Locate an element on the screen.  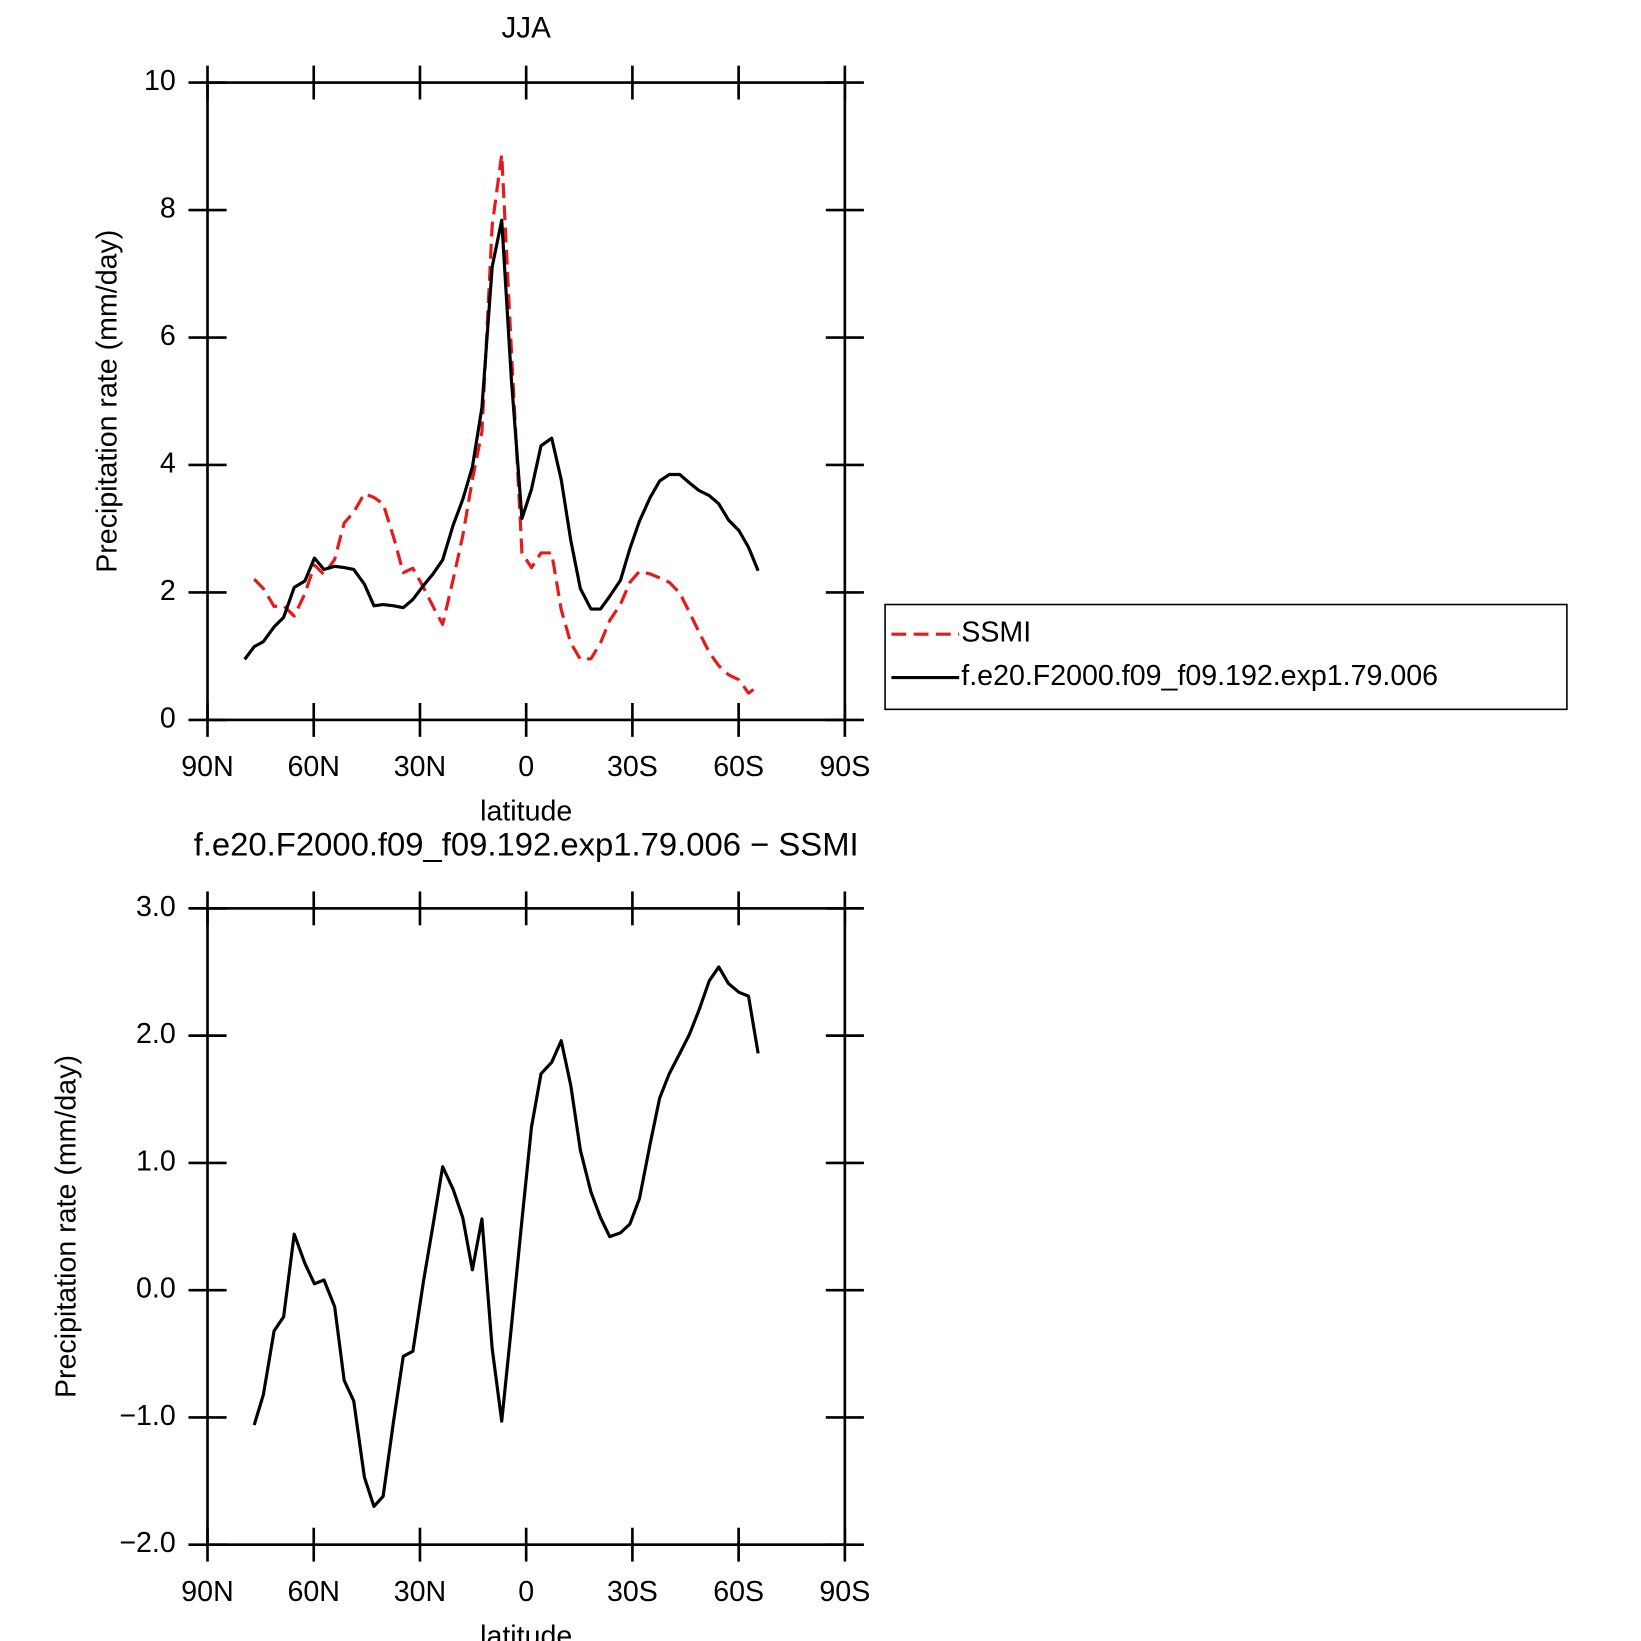
y-tick-label: 2 is located at coordinates (168, 591).